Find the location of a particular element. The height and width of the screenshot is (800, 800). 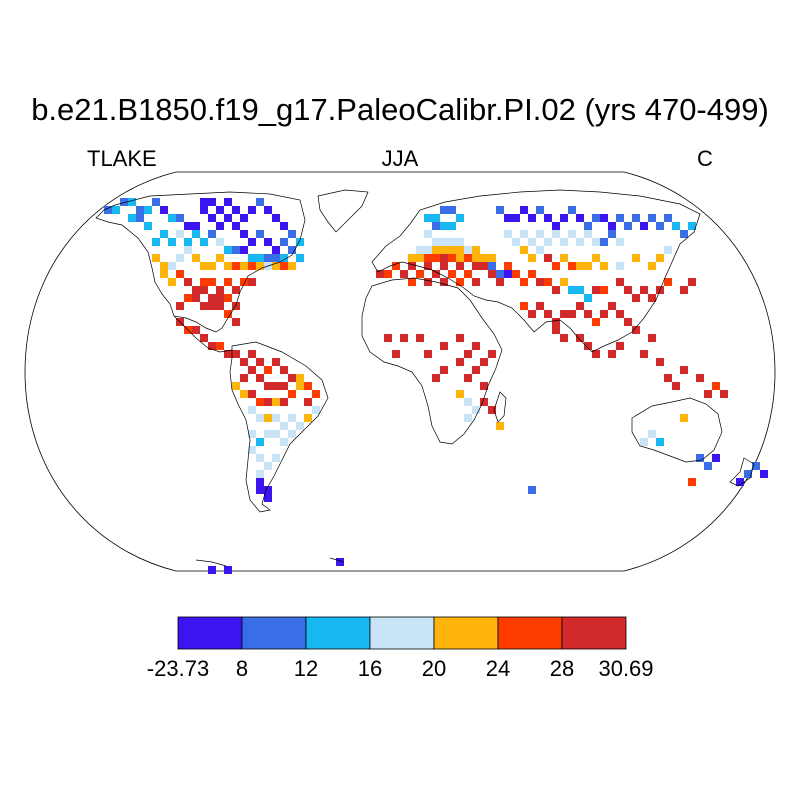

variable-label: TLAKE is located at coordinates (122, 158).